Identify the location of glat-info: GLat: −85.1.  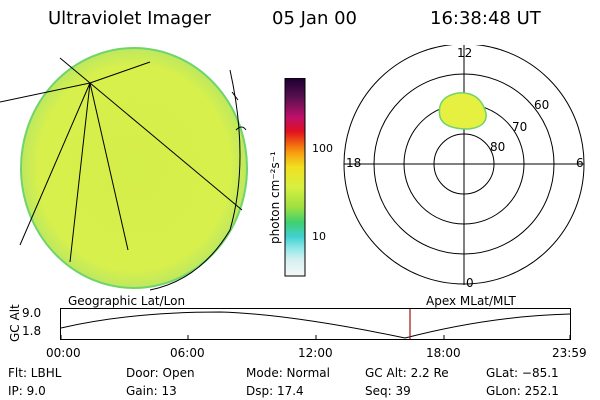
(522, 373).